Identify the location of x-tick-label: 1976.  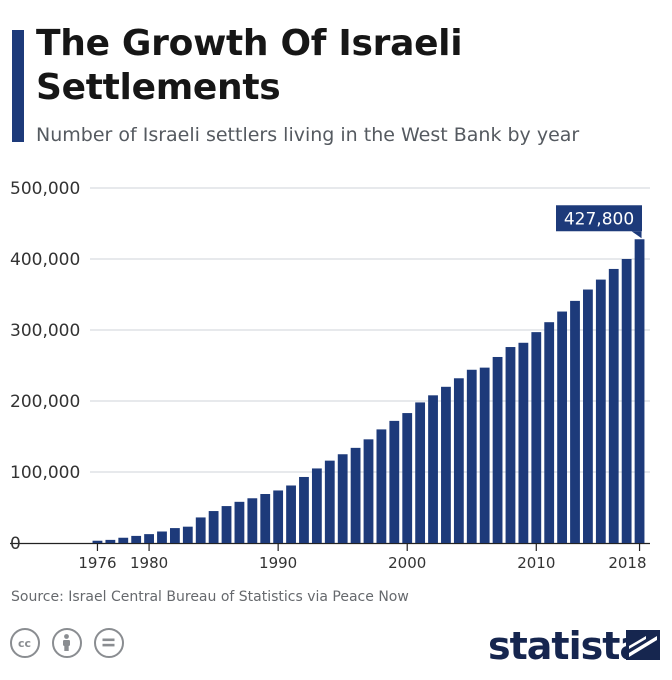
(97, 563).